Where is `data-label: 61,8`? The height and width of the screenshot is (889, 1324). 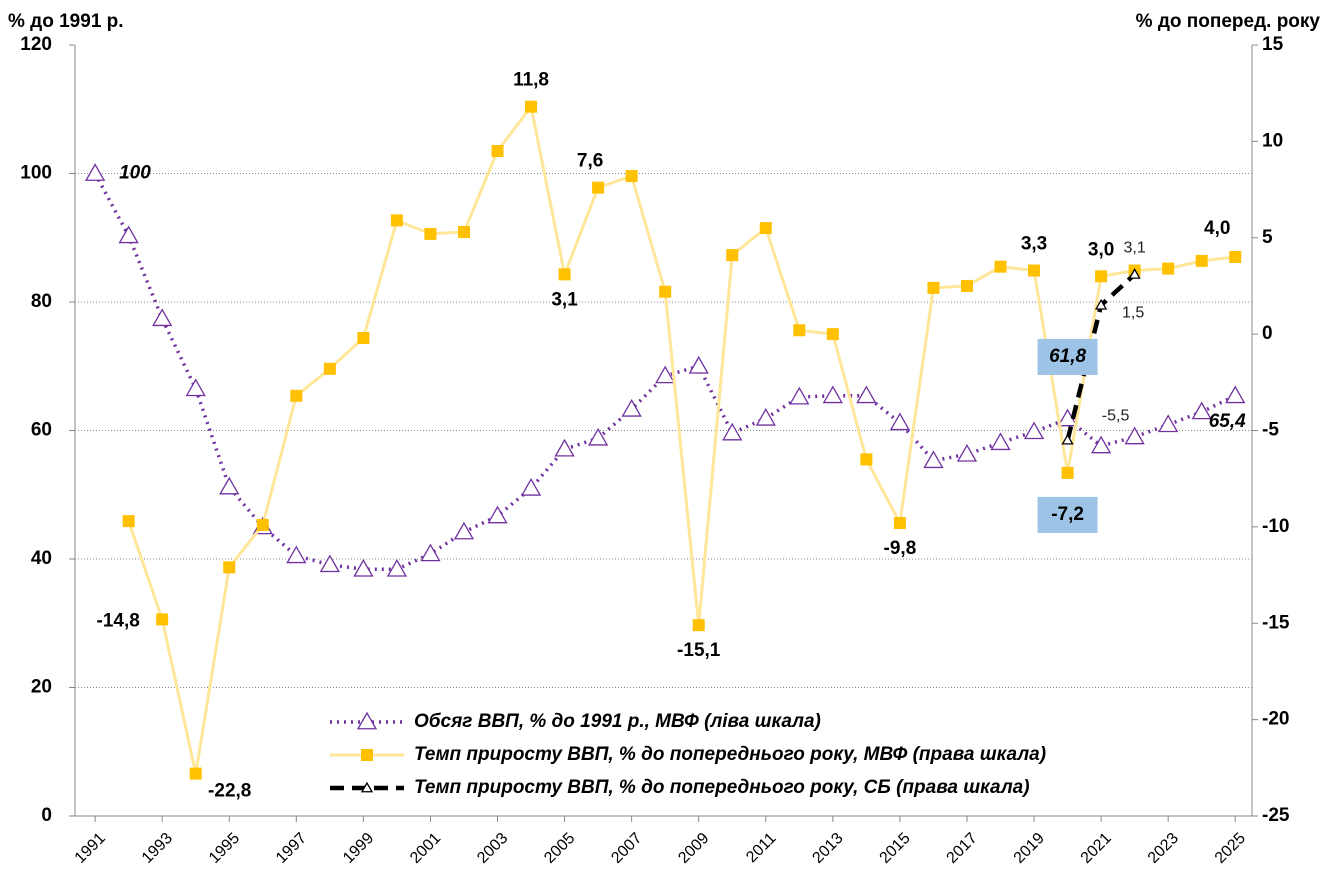
data-label: 61,8 is located at coordinates (1067, 356).